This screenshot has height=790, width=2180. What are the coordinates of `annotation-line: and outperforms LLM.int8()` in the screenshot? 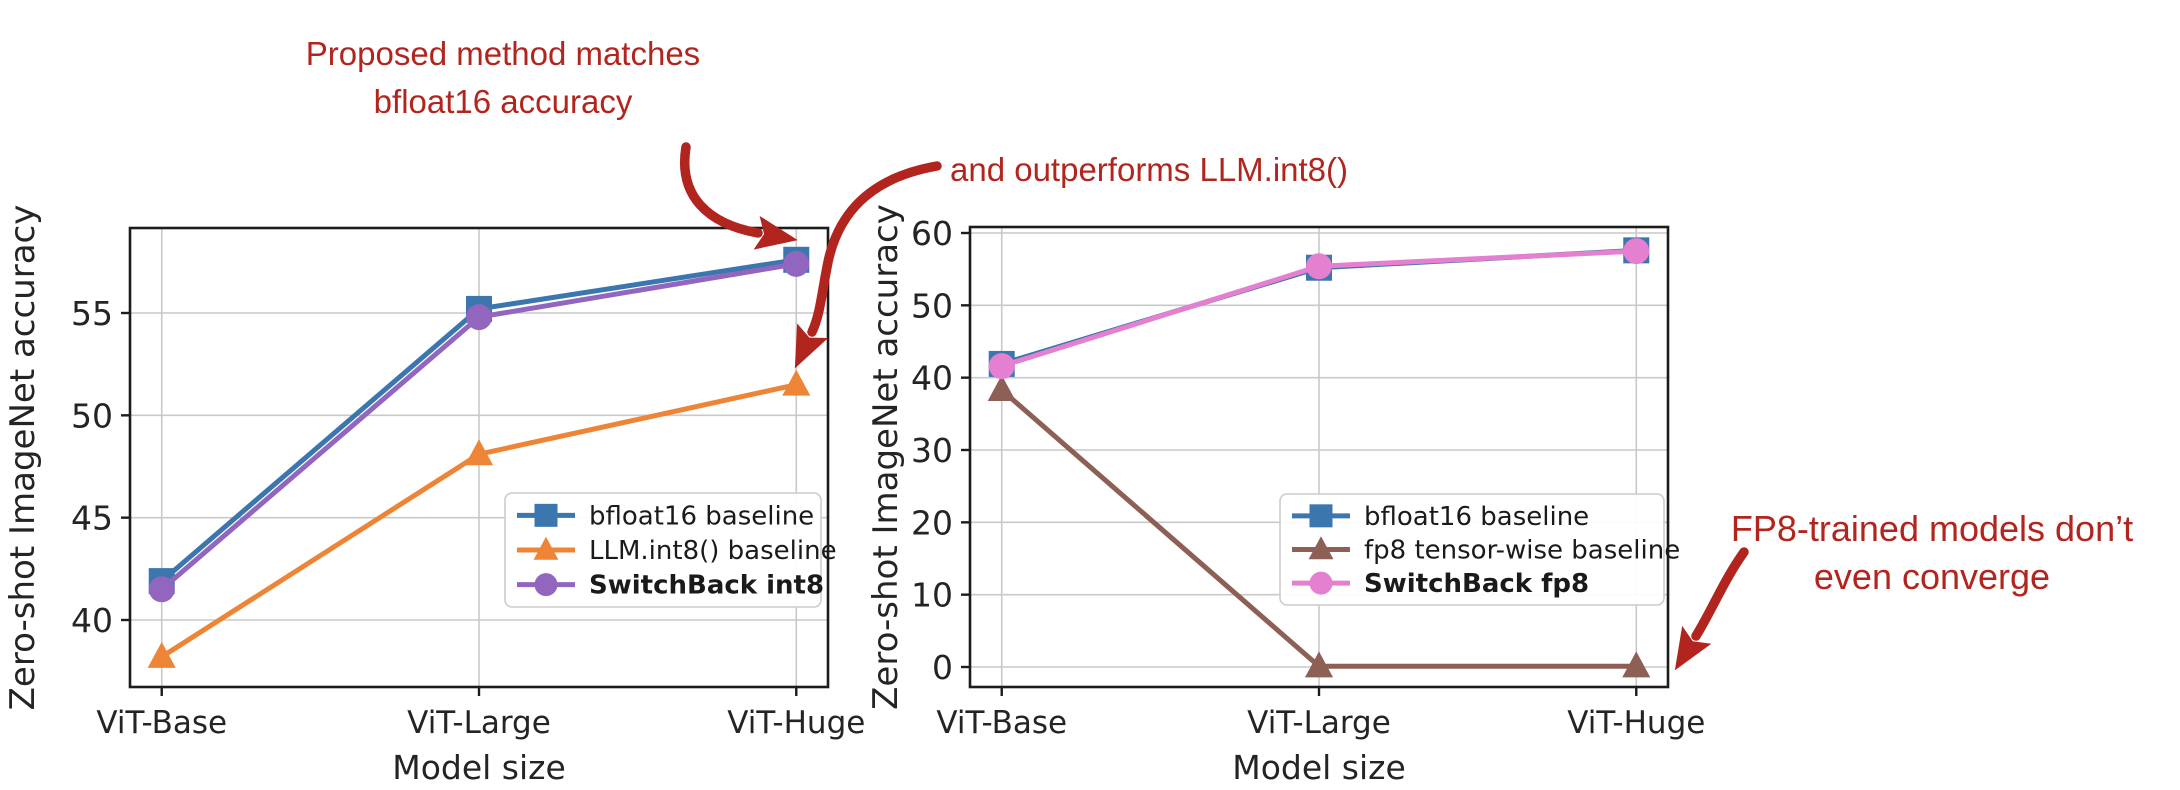 It's located at (1149, 169).